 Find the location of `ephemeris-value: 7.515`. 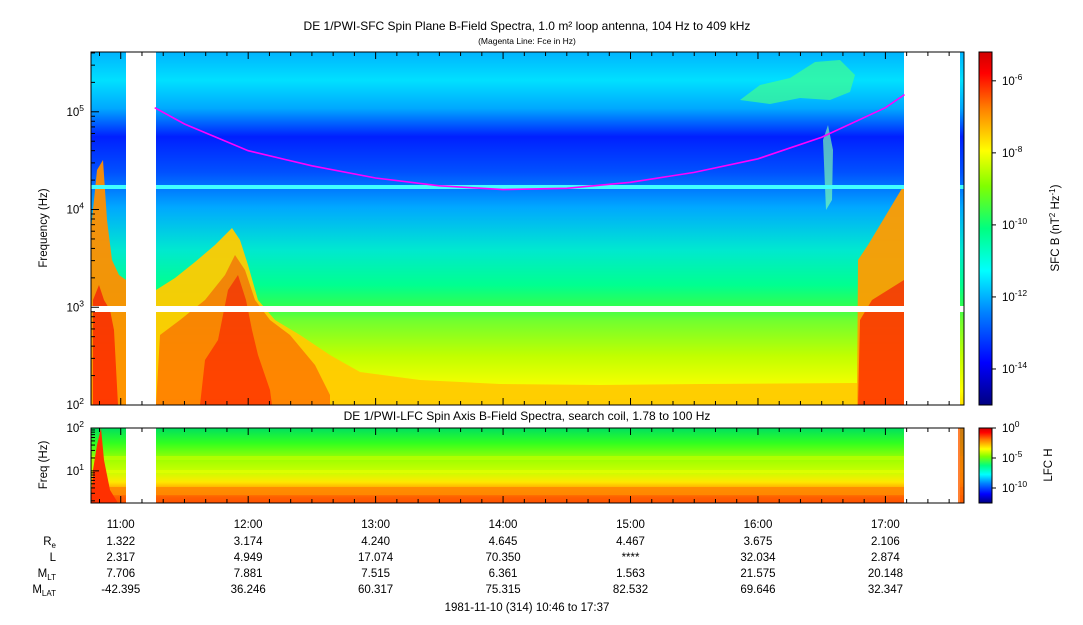

ephemeris-value: 7.515 is located at coordinates (375, 574).